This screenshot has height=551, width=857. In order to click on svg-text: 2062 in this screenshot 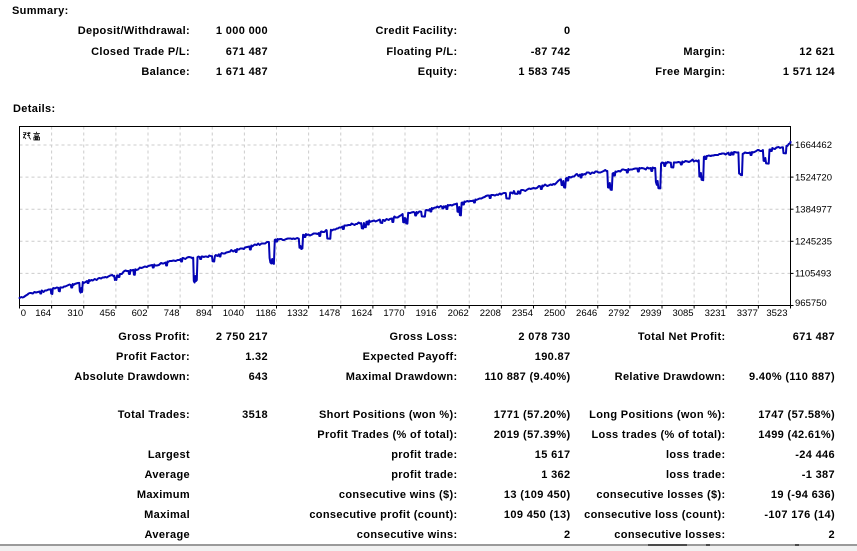, I will do `click(458, 313)`.